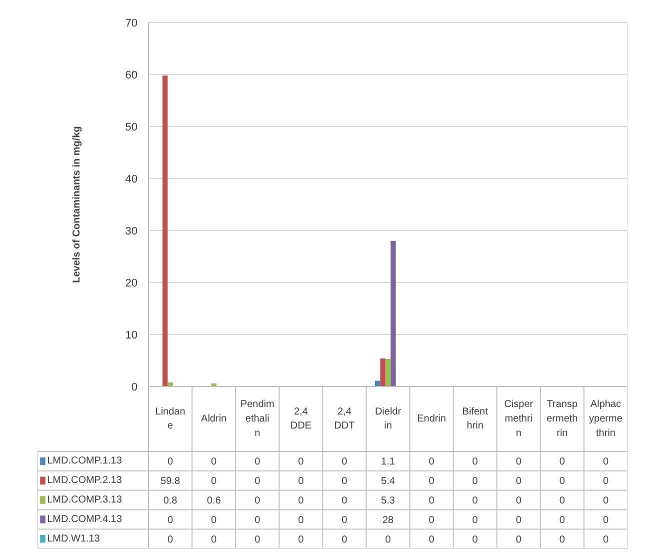 The height and width of the screenshot is (552, 658). I want to click on y-tick-label: 30, so click(131, 232).